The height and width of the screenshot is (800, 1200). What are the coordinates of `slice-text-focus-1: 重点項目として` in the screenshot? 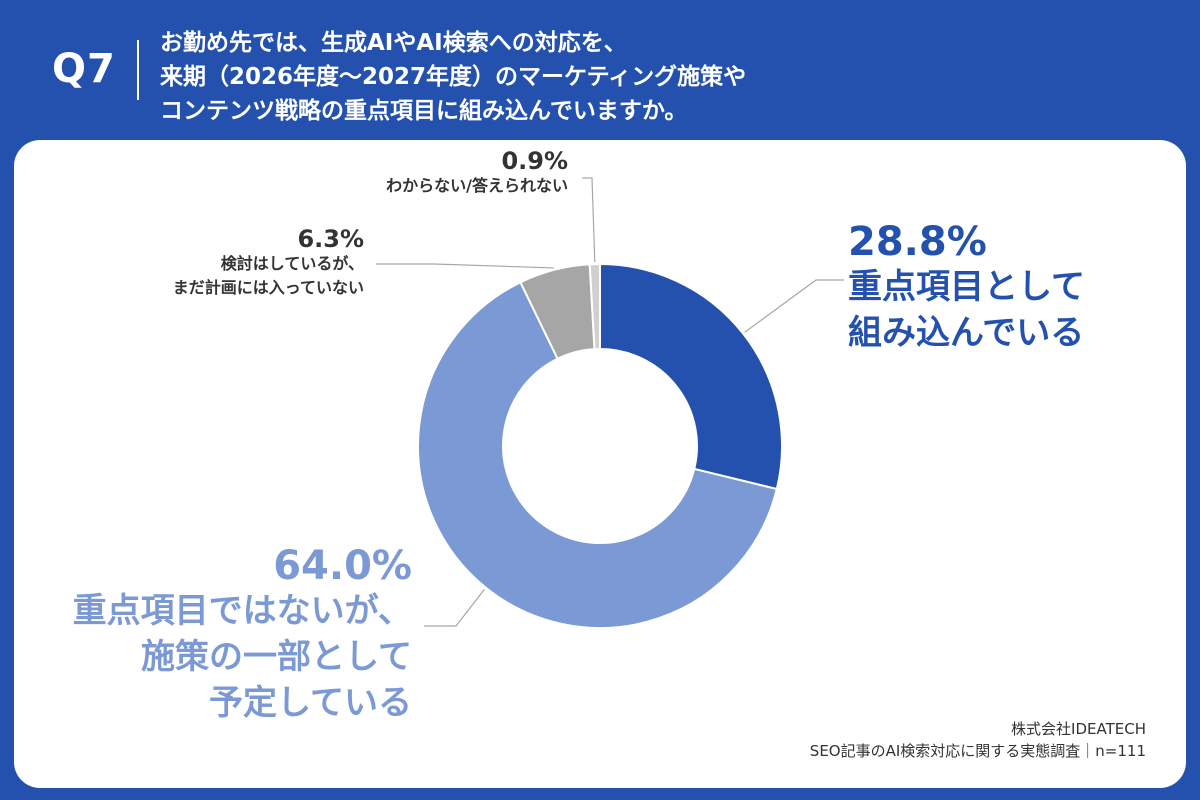 It's located at (966, 287).